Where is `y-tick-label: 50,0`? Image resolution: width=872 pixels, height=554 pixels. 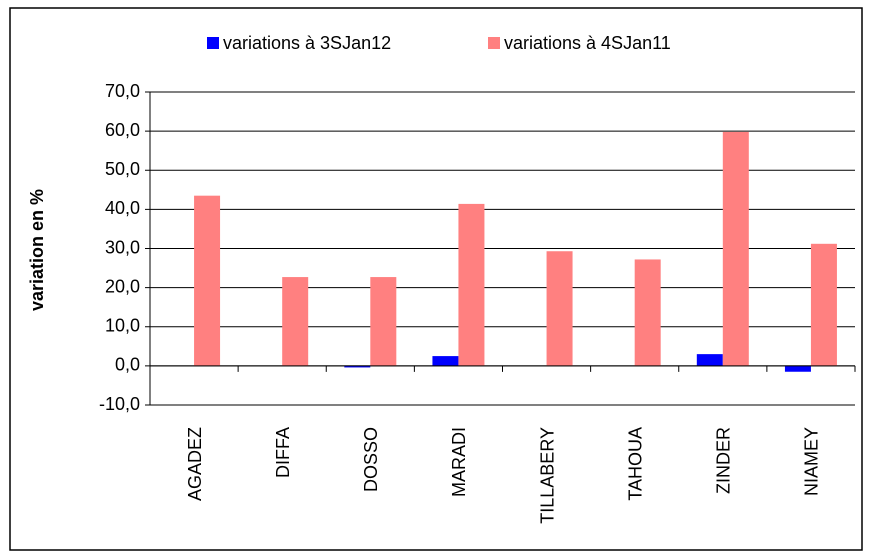
y-tick-label: 50,0 is located at coordinates (122, 169).